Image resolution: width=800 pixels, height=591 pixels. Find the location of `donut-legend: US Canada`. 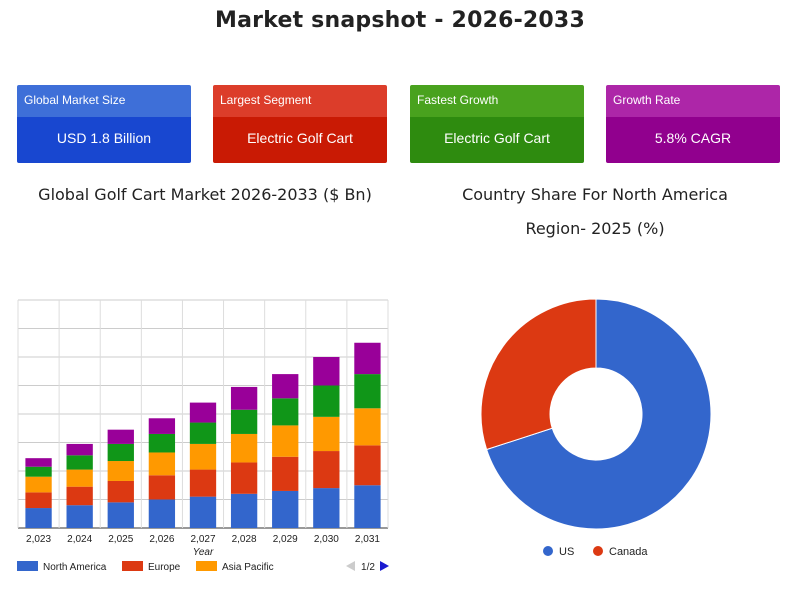

donut-legend: US Canada is located at coordinates (595, 552).